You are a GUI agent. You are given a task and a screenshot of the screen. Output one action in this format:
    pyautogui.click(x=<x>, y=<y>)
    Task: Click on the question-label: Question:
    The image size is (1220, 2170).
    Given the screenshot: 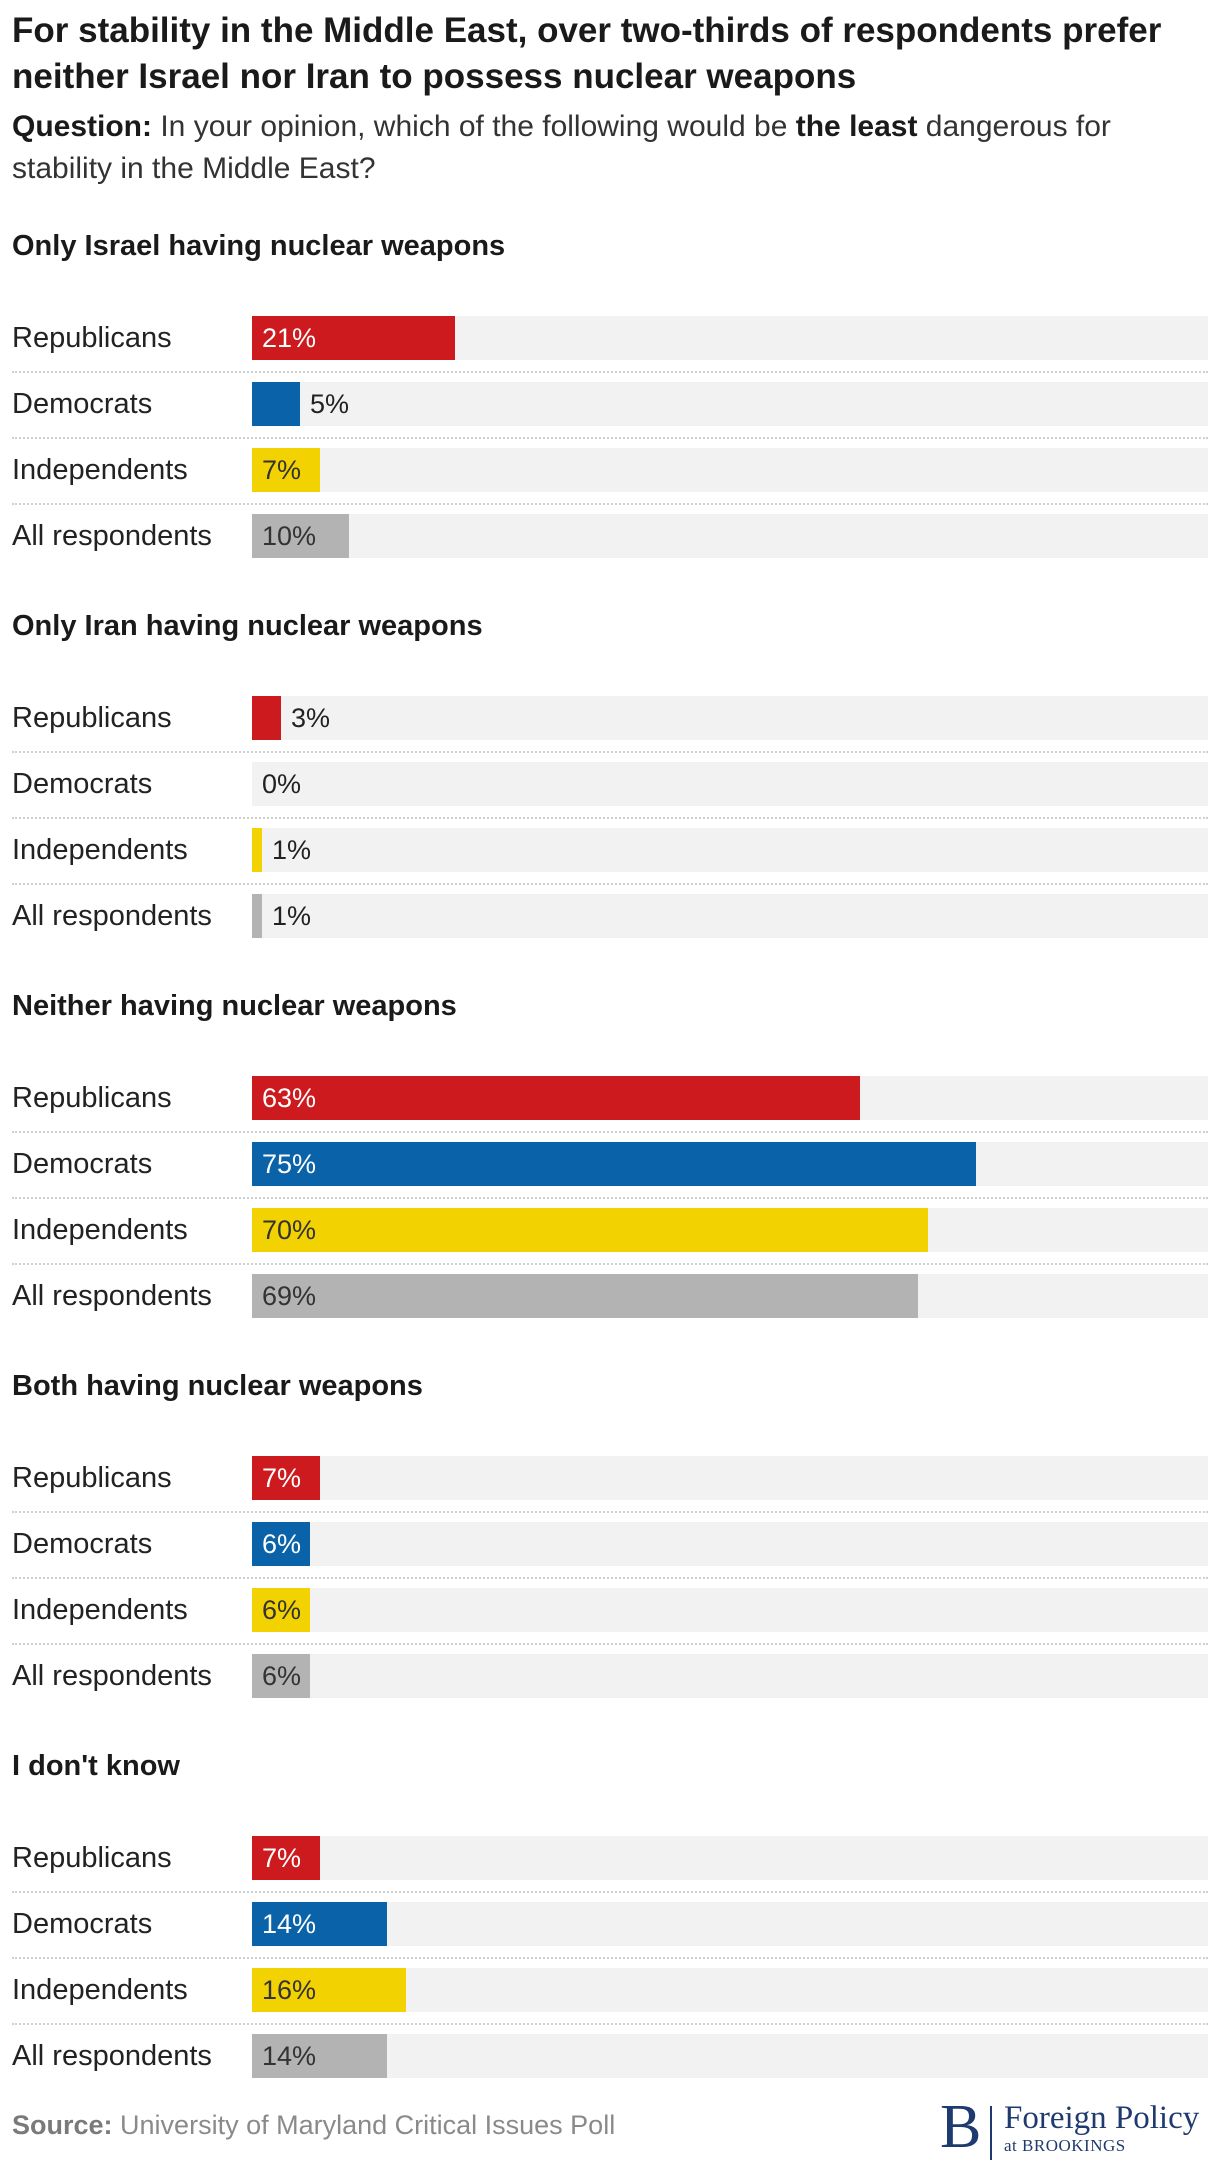 What is the action you would take?
    pyautogui.click(x=82, y=126)
    